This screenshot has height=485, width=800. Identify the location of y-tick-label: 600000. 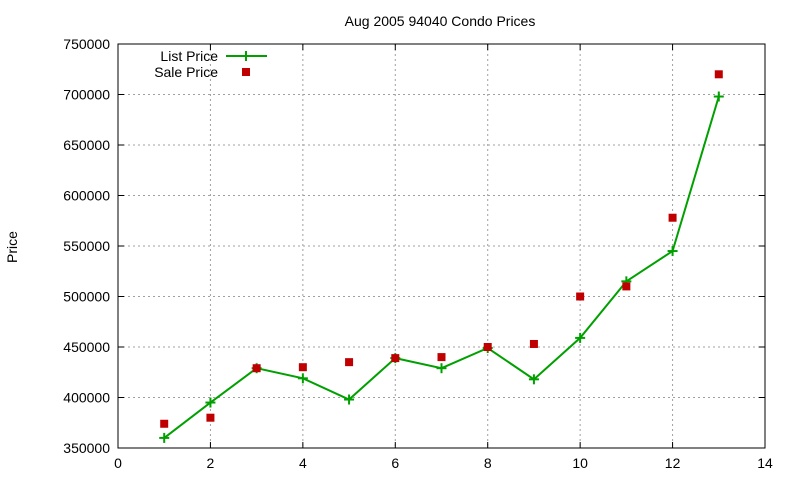
(86, 196).